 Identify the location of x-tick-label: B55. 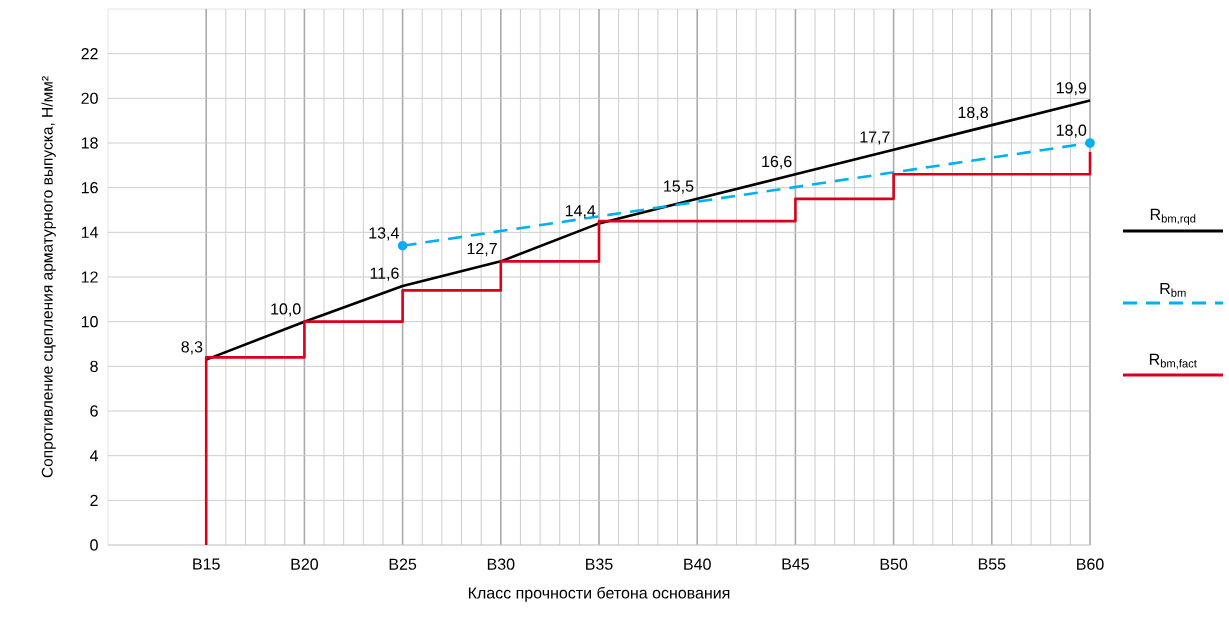
(992, 564).